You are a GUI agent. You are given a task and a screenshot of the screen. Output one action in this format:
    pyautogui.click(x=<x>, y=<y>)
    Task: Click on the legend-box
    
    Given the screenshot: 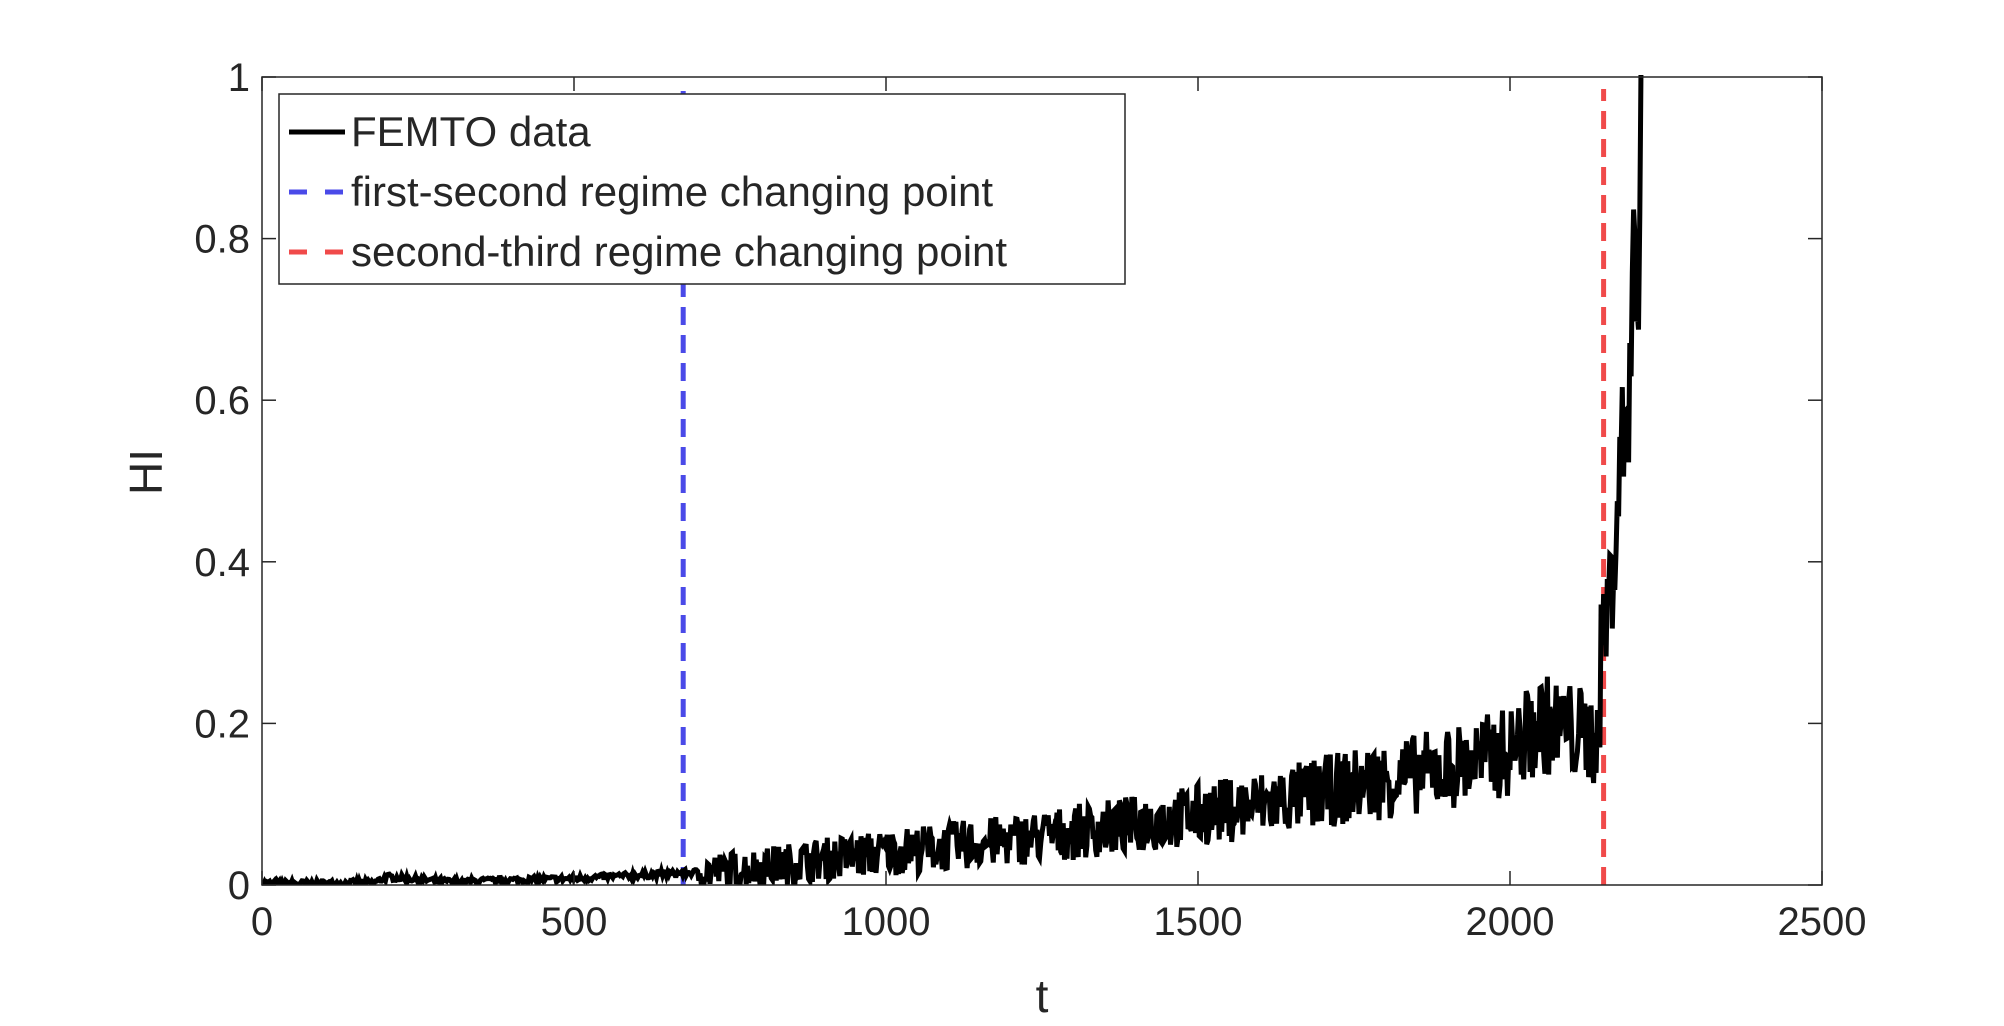 What is the action you would take?
    pyautogui.click(x=702, y=189)
    